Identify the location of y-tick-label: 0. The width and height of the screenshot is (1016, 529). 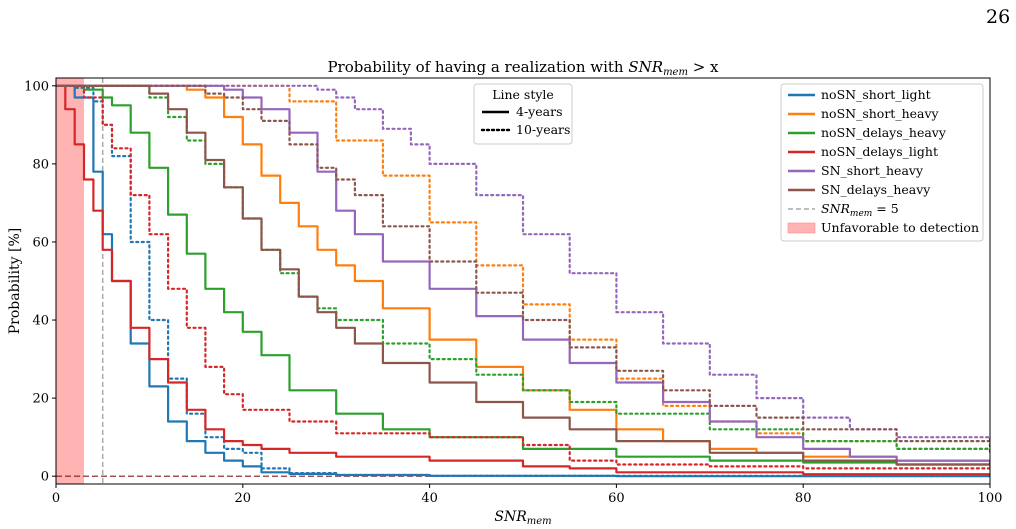
(45, 477).